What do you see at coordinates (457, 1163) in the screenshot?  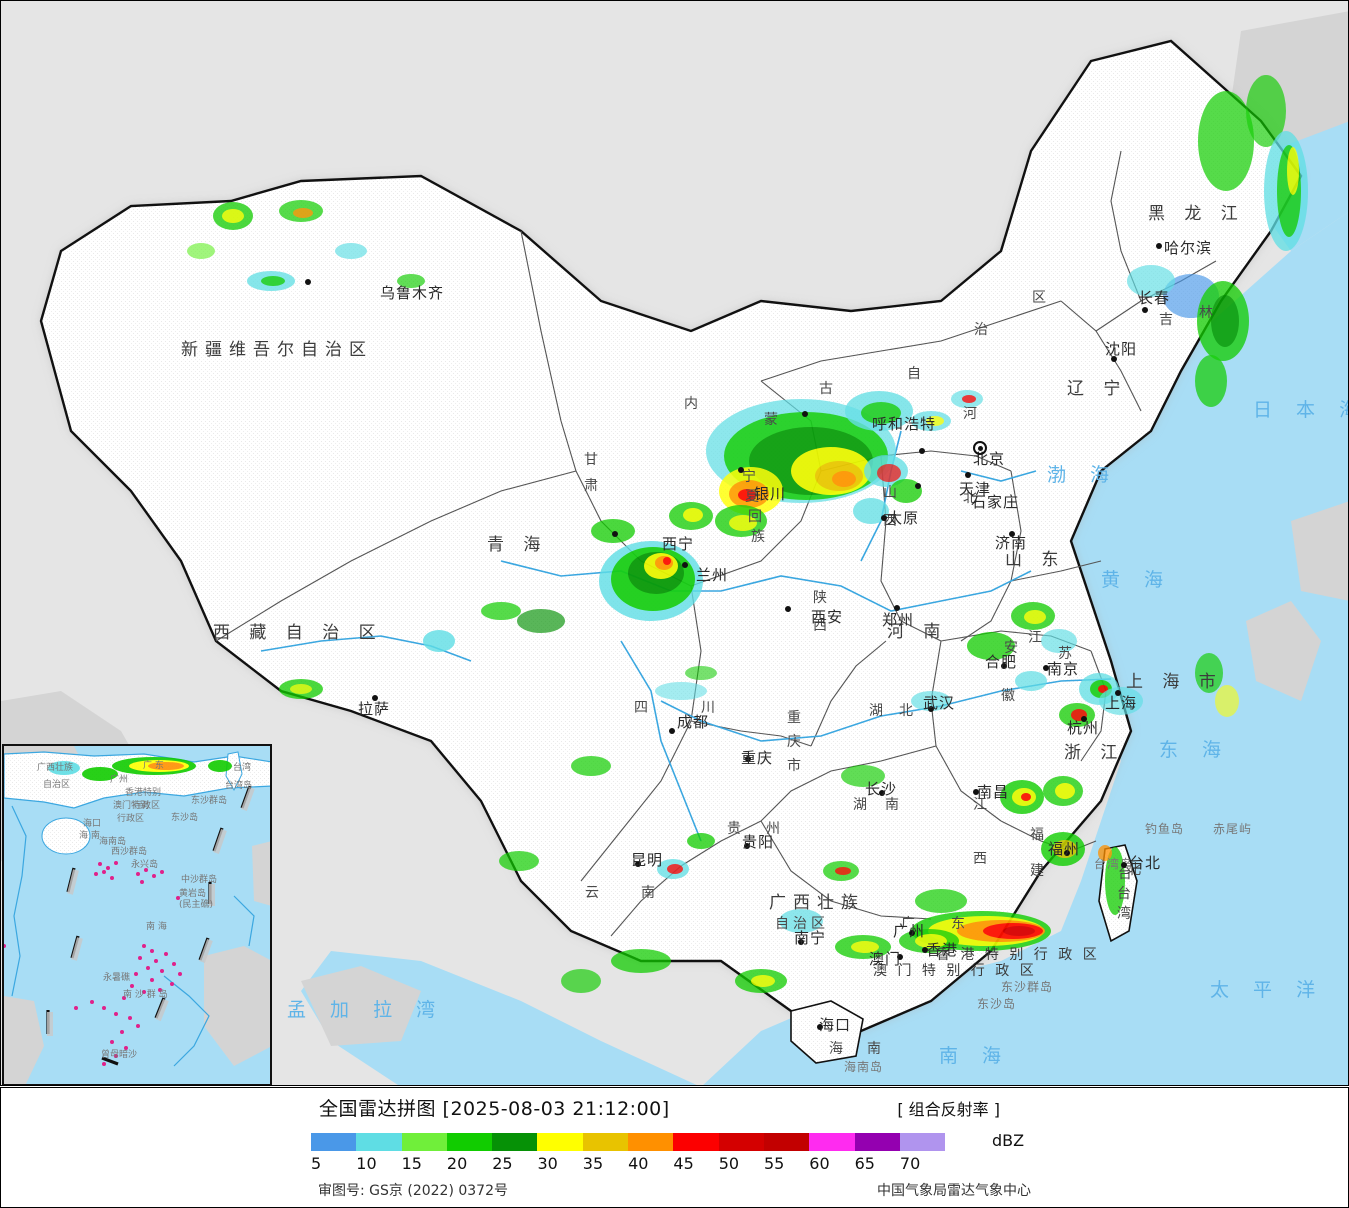 I see `dbz-tick-20: 20` at bounding box center [457, 1163].